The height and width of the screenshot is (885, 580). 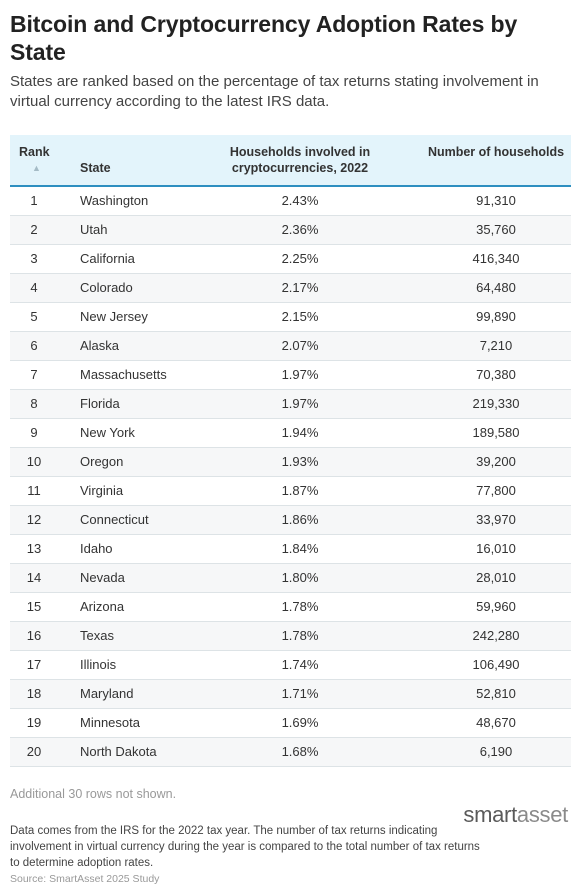 I want to click on pct-cell: 1.84%, so click(x=300, y=548).